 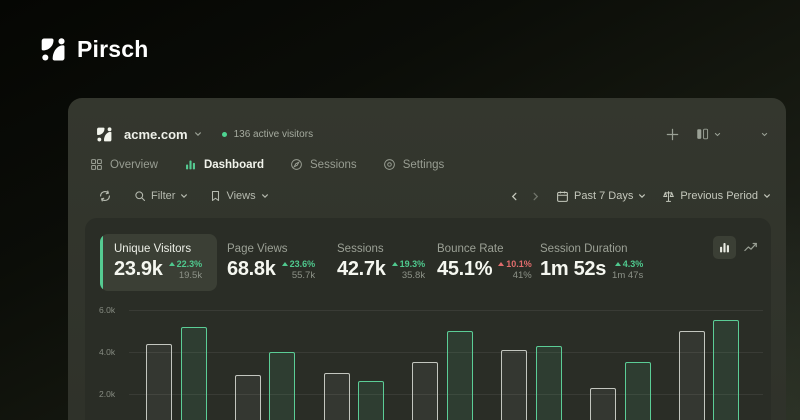 I want to click on change-badge: 4.3%, so click(x=628, y=264).